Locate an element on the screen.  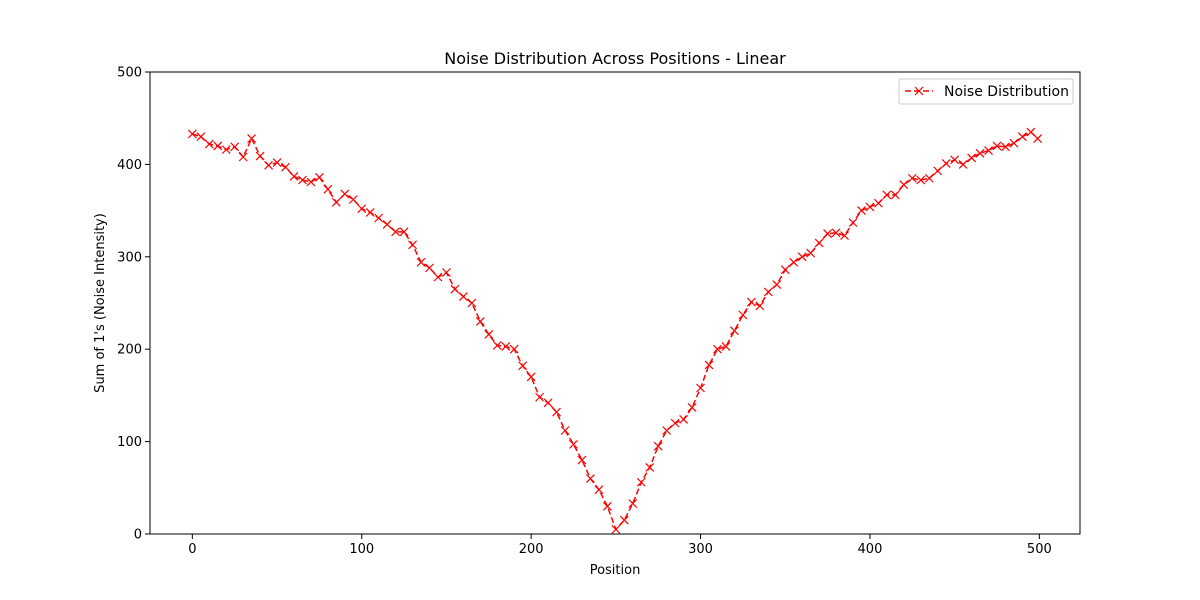
x-tick-label: 0 is located at coordinates (192, 549).